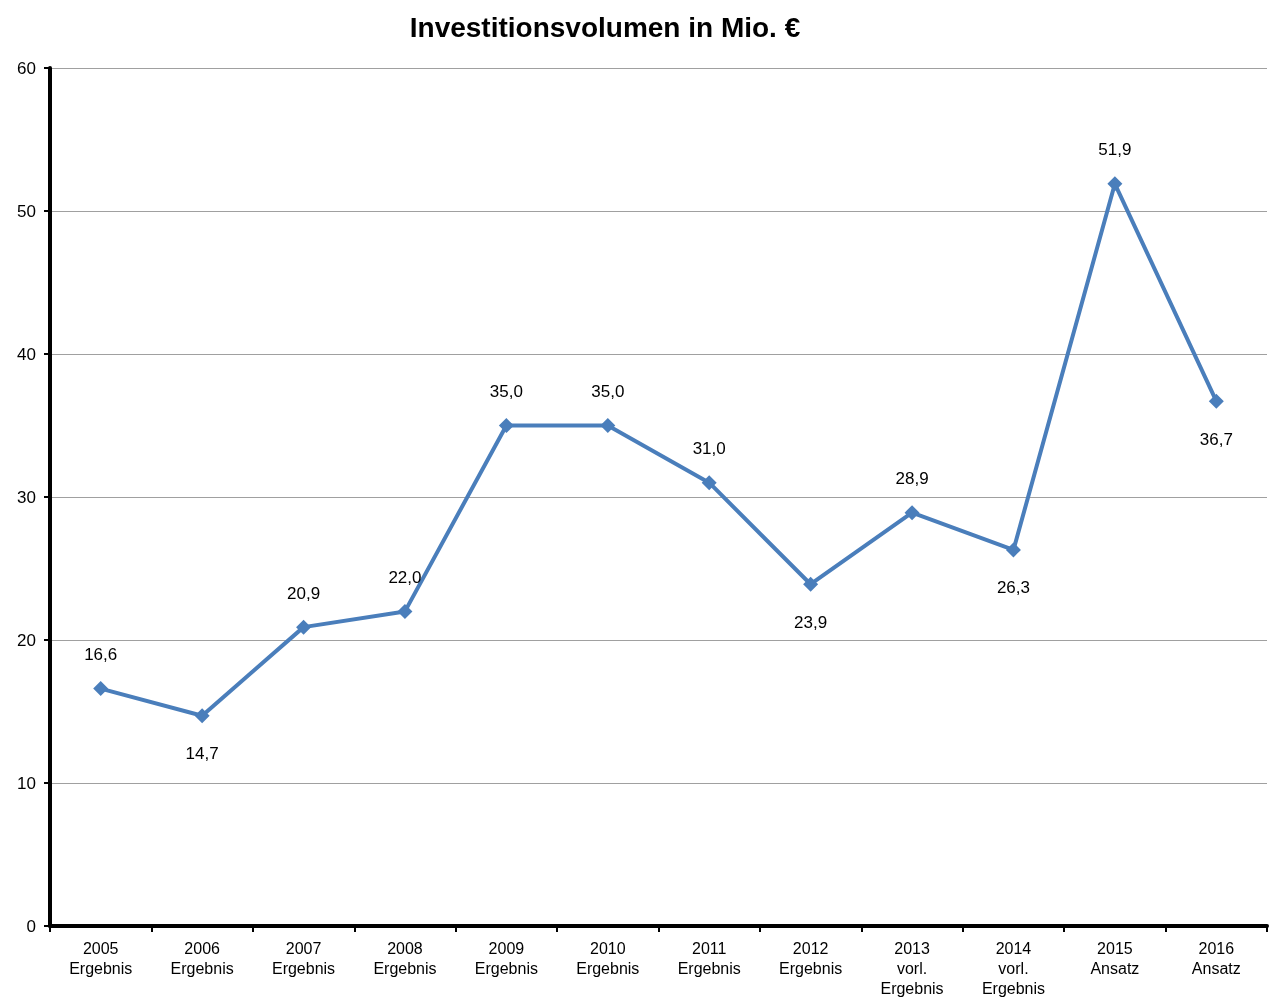  What do you see at coordinates (1013, 968) in the screenshot?
I see `x-tick-label: 2014 vorl. Ergebnis` at bounding box center [1013, 968].